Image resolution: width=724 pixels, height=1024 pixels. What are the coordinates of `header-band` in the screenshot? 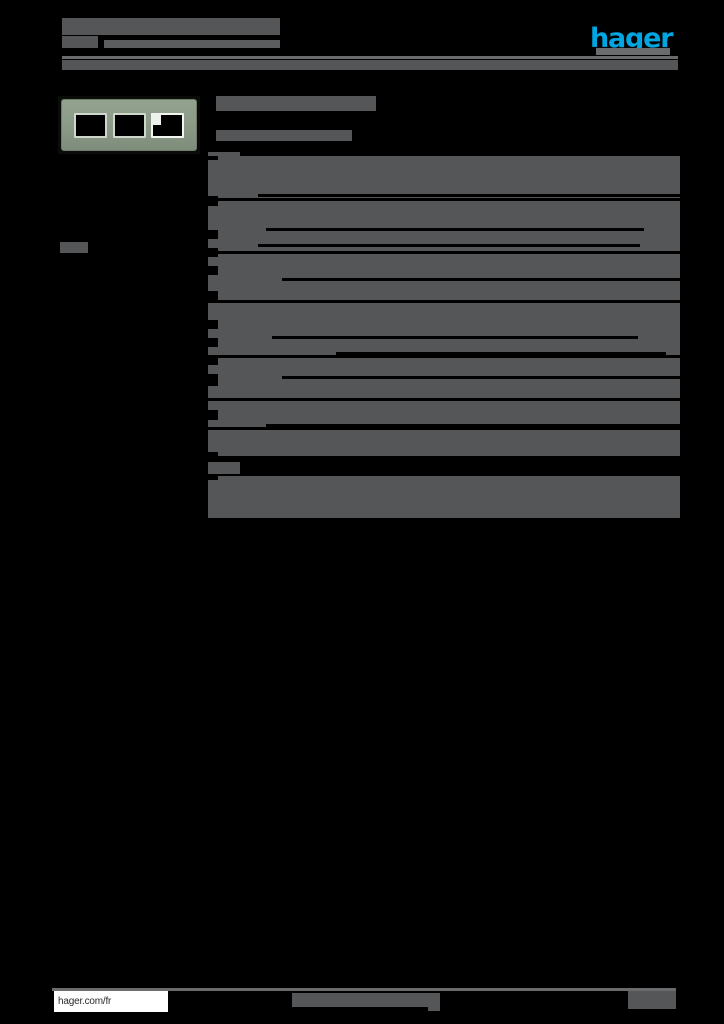 It's located at (370, 65).